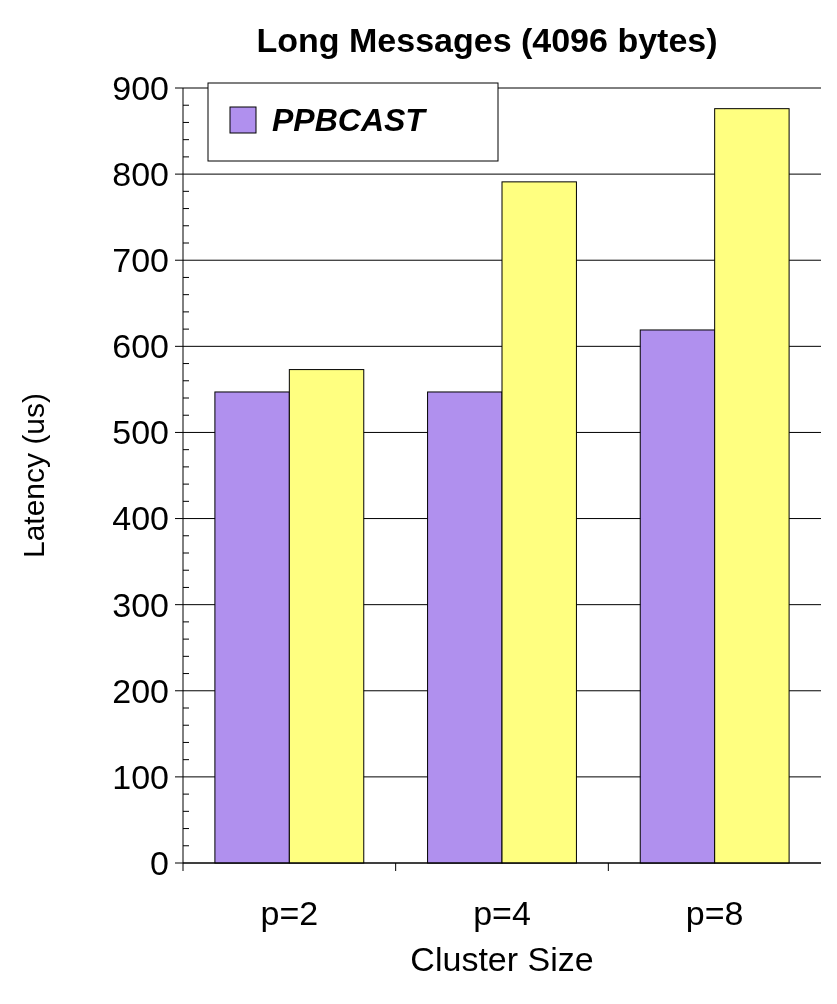 This screenshot has width=837, height=1004. Describe the element at coordinates (502, 959) in the screenshot. I see `x-axis-title: Cluster Size` at that location.